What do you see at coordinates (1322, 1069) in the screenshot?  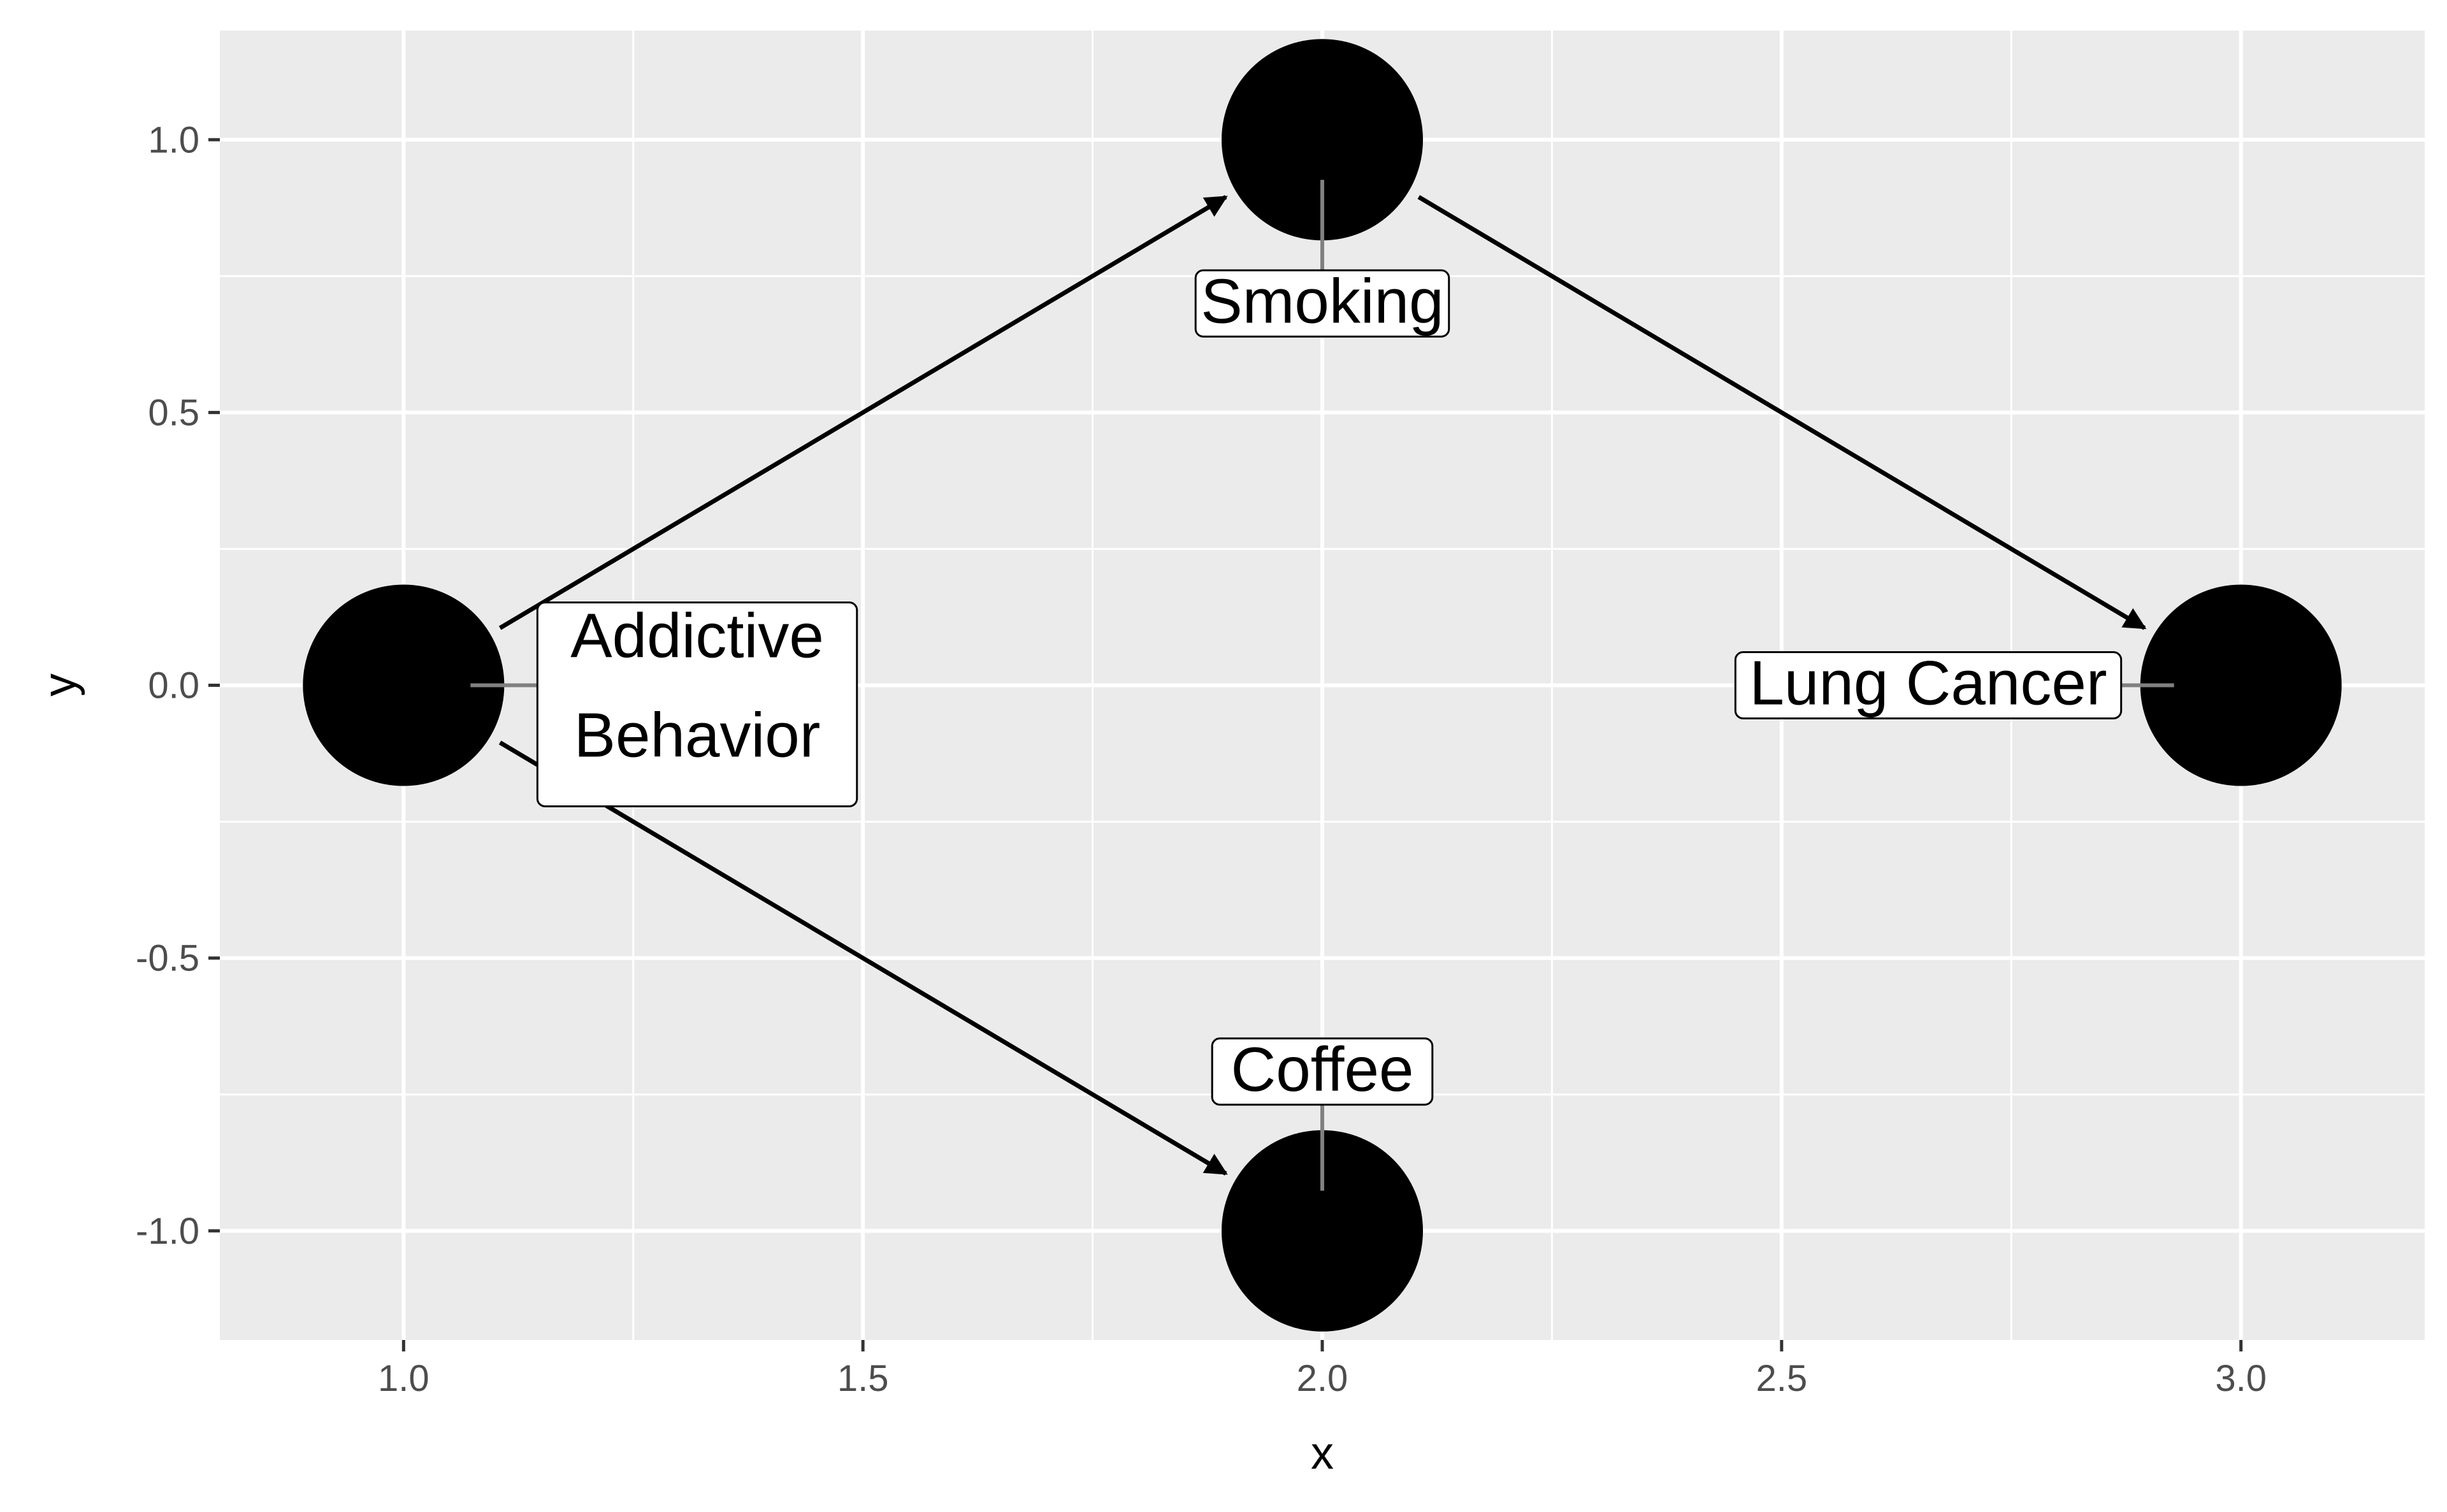 I see `label-coffee-line-1: Coffee` at bounding box center [1322, 1069].